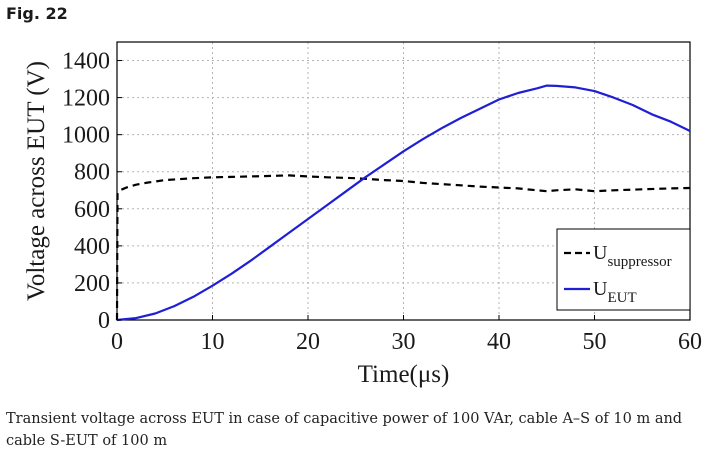 The height and width of the screenshot is (458, 713). Describe the element at coordinates (86, 99) in the screenshot. I see `y-tick-label: 1200` at that location.